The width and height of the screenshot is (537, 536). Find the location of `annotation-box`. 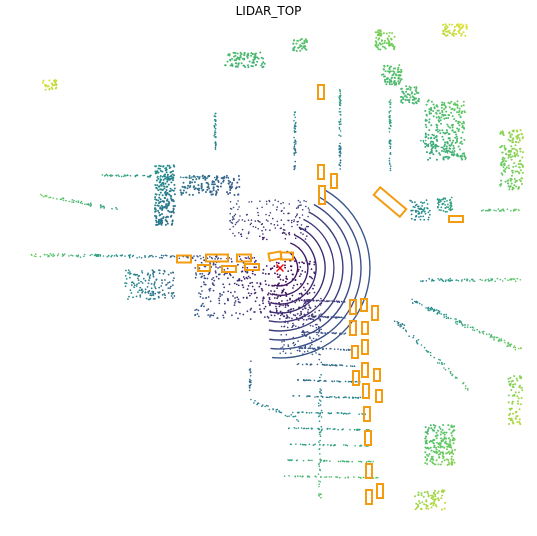

annotation-box is located at coordinates (252, 267).